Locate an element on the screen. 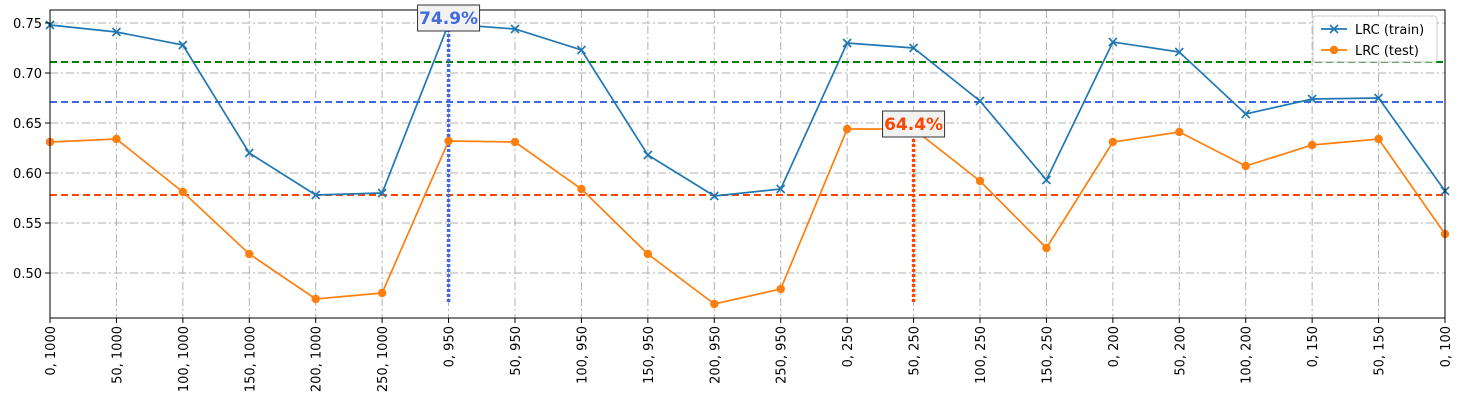 The image size is (1462, 407). x-tick-label: 0, 250 is located at coordinates (848, 346).